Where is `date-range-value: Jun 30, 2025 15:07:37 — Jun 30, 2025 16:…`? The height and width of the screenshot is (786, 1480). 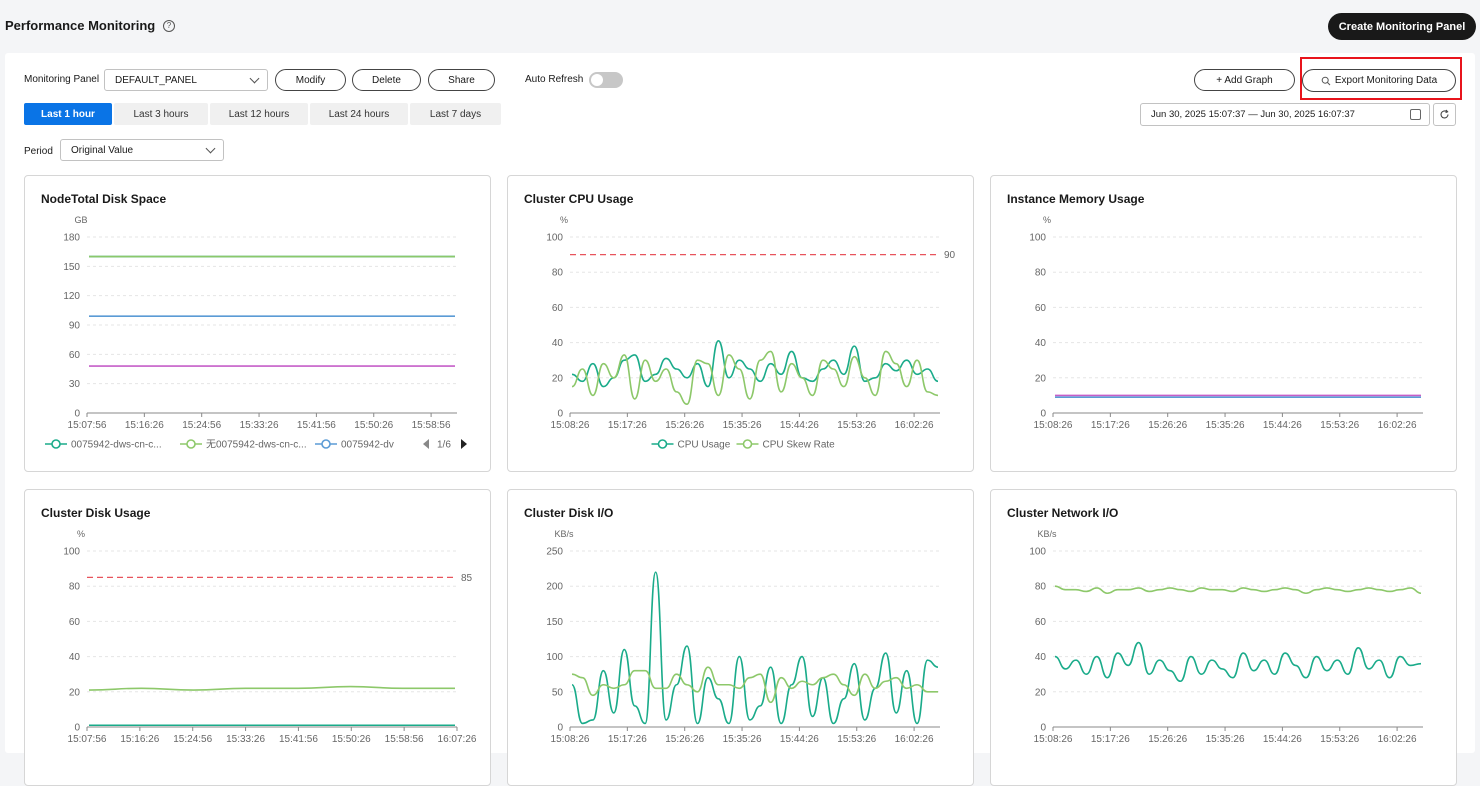
date-range-value: Jun 30, 2025 15:07:37 — Jun 30, 2025 16:… is located at coordinates (1253, 114).